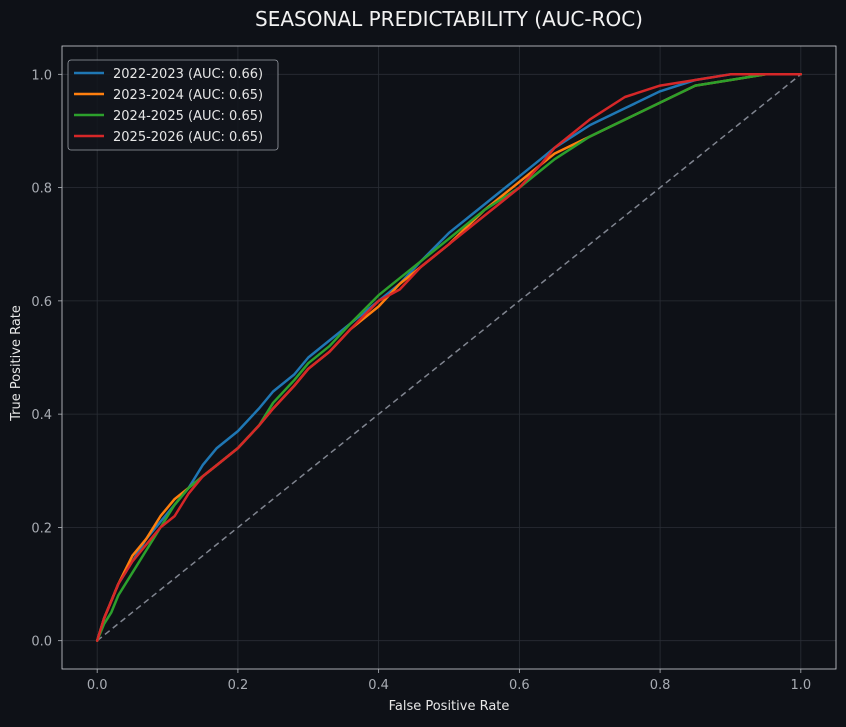 The width and height of the screenshot is (846, 727). What do you see at coordinates (188, 116) in the screenshot?
I see `legend-label-3: 2024-2025 (AUC: 0.65)` at bounding box center [188, 116].